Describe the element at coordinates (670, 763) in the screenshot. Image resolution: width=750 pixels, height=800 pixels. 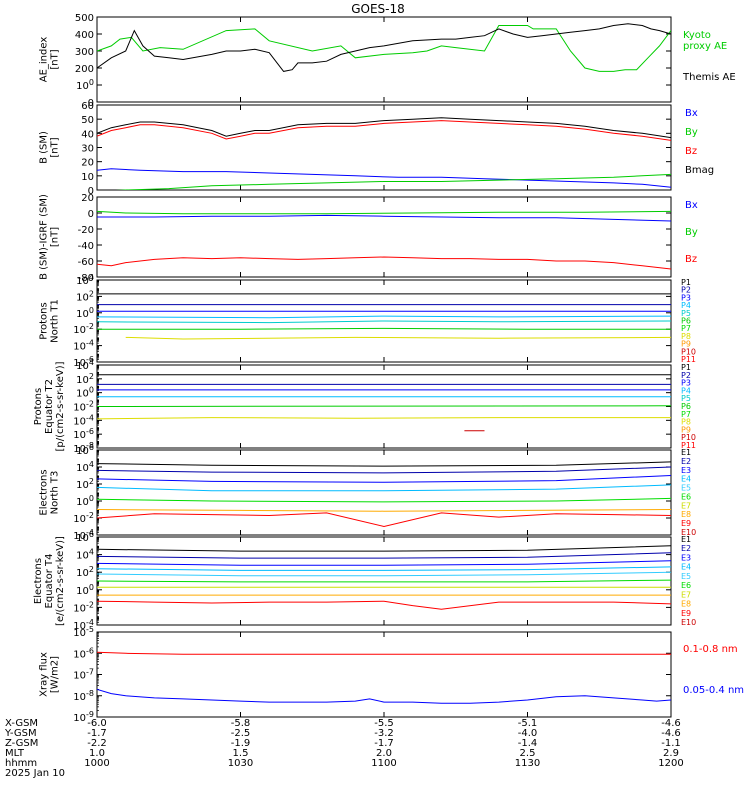
I see `x-tick-label: 1200` at that location.